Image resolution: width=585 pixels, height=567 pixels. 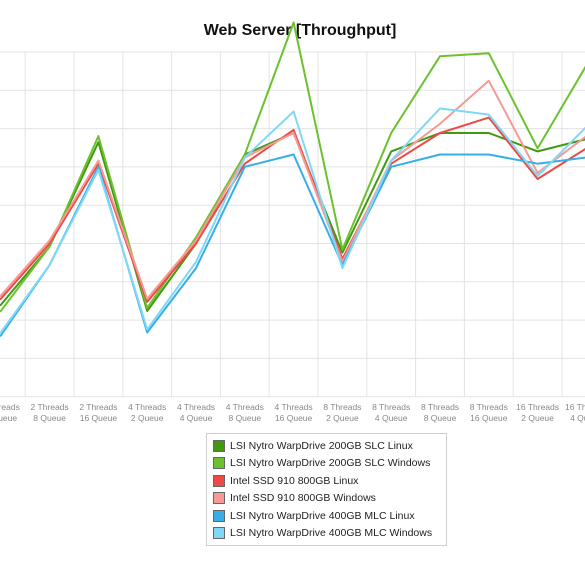 I want to click on legend-label: Intel SSD 910 800GB Windows, so click(x=303, y=498).